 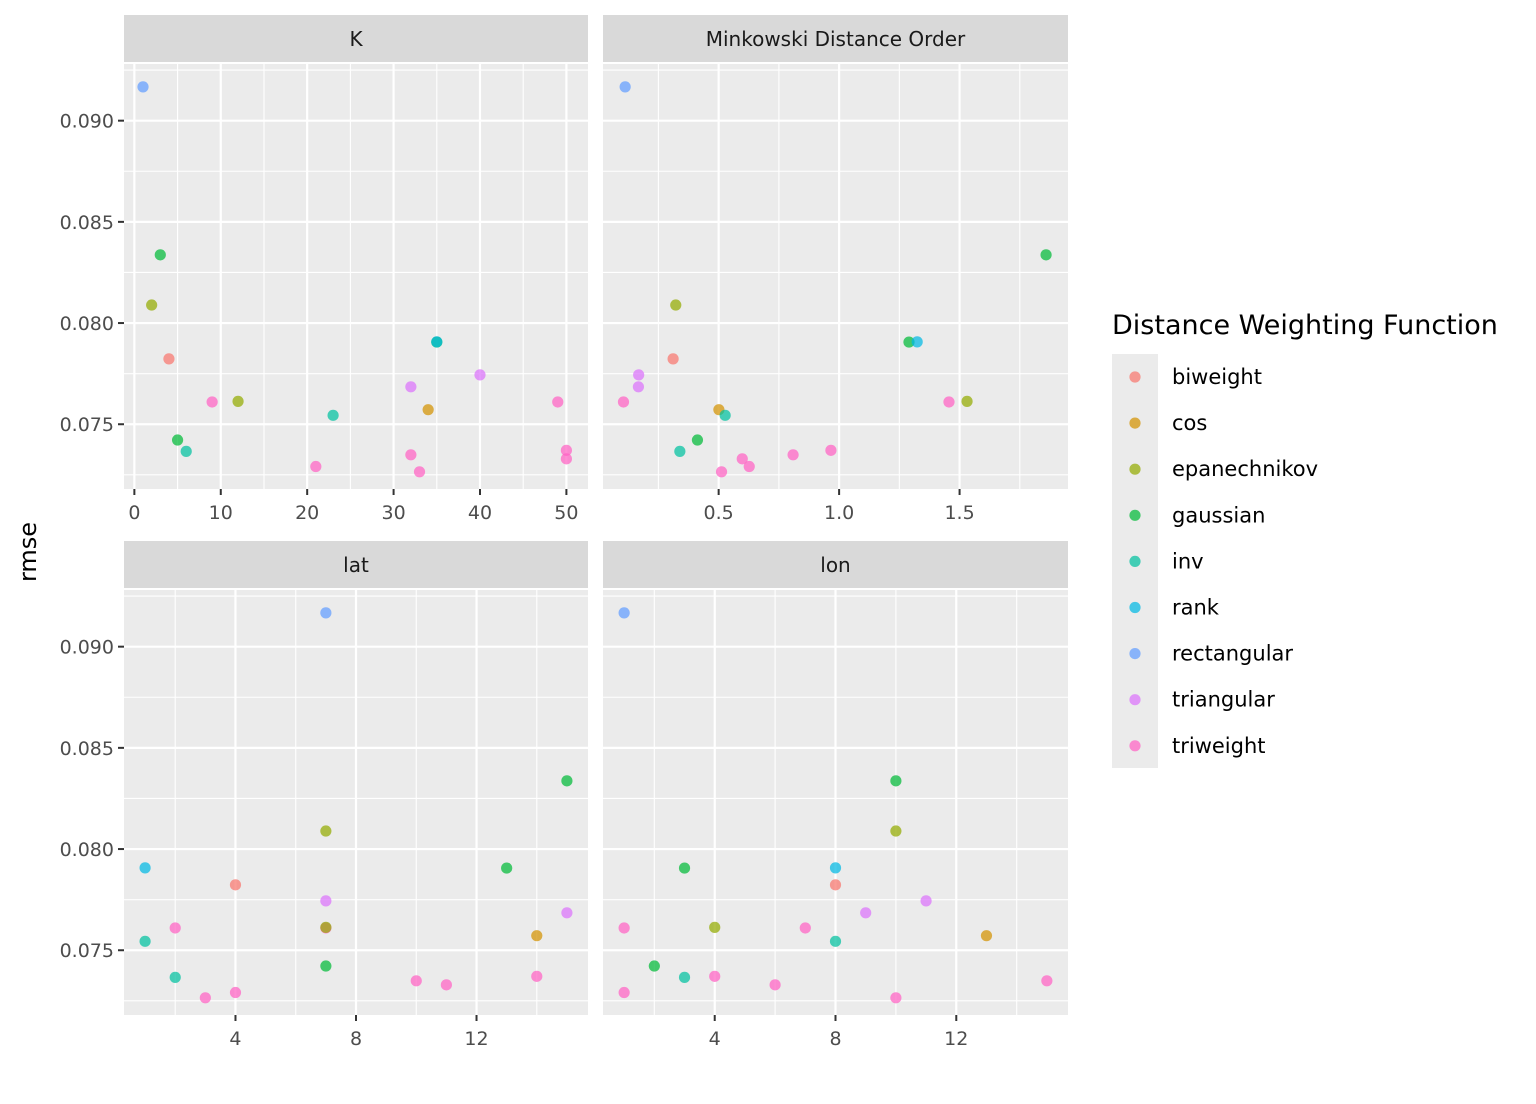 I want to click on y-axis-title: rmse, so click(x=28, y=552).